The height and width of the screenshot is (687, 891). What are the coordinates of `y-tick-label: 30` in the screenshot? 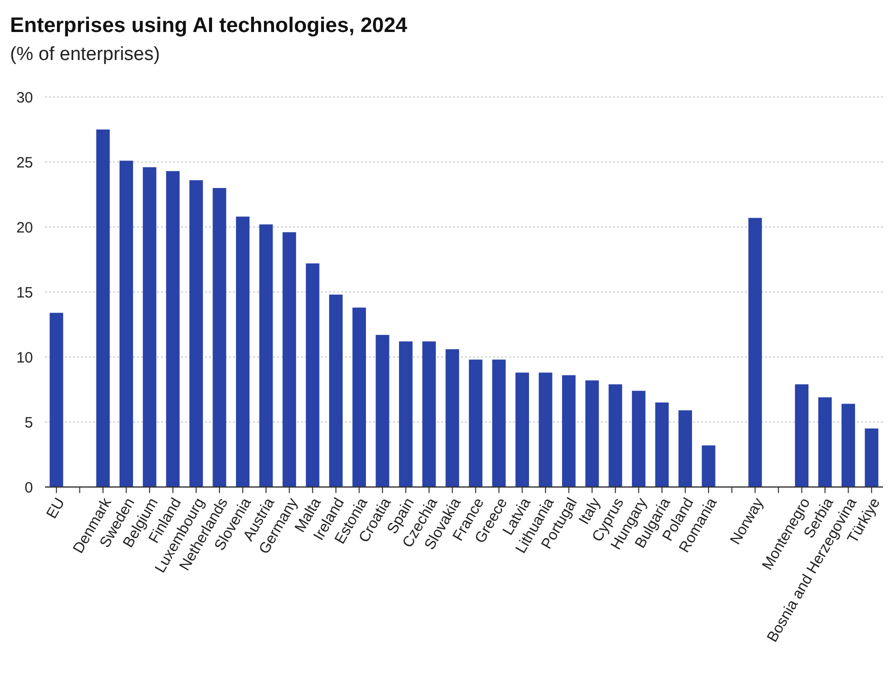 It's located at (24, 97).